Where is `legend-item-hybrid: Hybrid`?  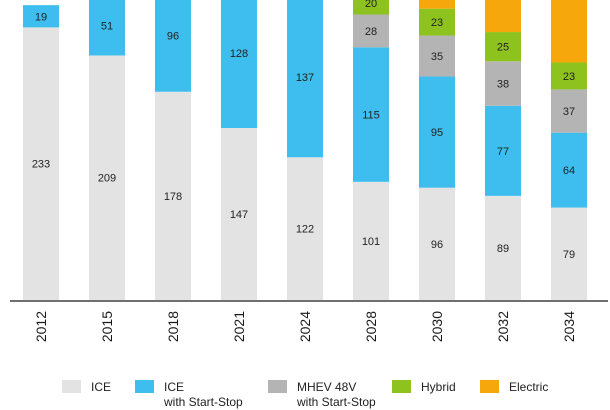 legend-item-hybrid: Hybrid is located at coordinates (424, 387).